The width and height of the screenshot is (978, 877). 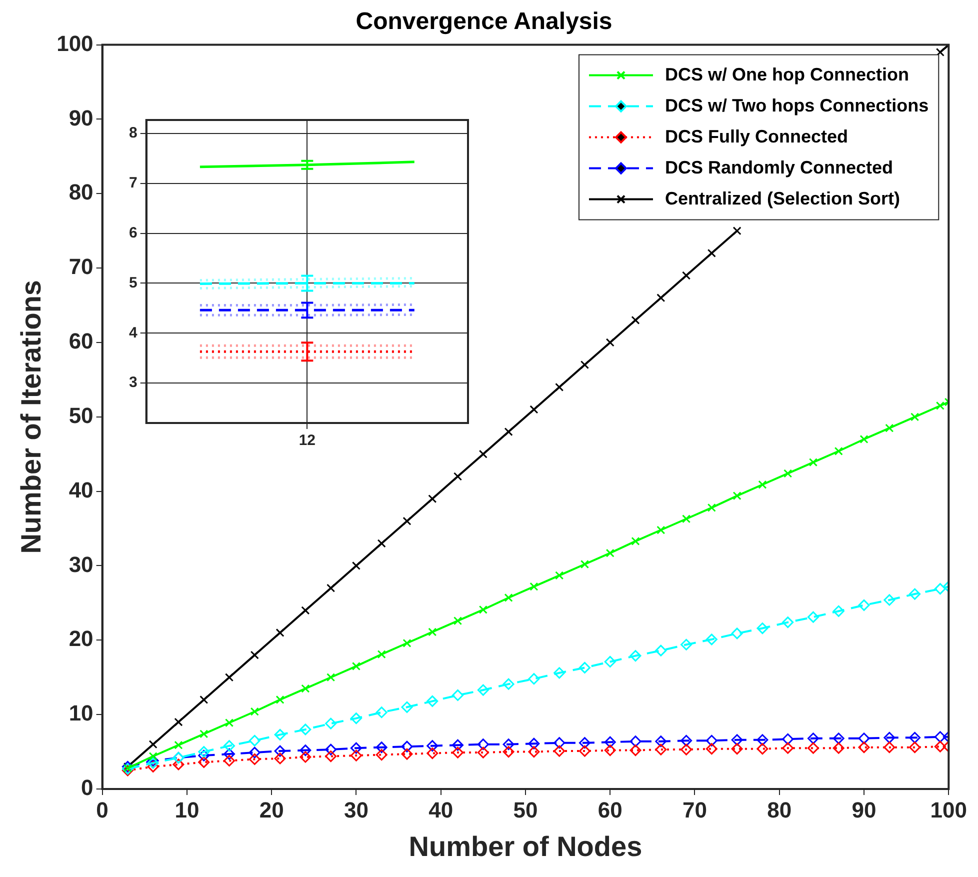 What do you see at coordinates (484, 22) in the screenshot?
I see `chart-title: Convergence Analysis` at bounding box center [484, 22].